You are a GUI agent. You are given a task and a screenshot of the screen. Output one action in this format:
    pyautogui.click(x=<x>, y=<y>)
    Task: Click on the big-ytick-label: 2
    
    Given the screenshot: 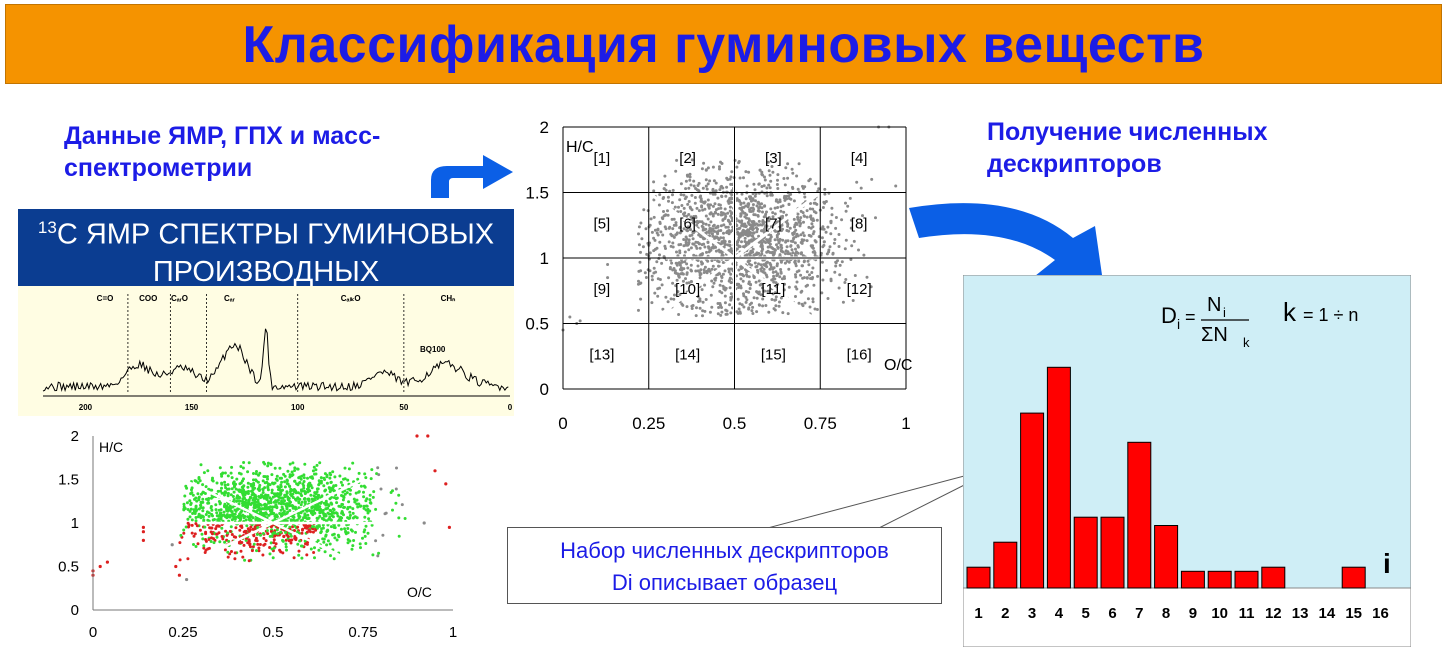 What is the action you would take?
    pyautogui.click(x=544, y=127)
    